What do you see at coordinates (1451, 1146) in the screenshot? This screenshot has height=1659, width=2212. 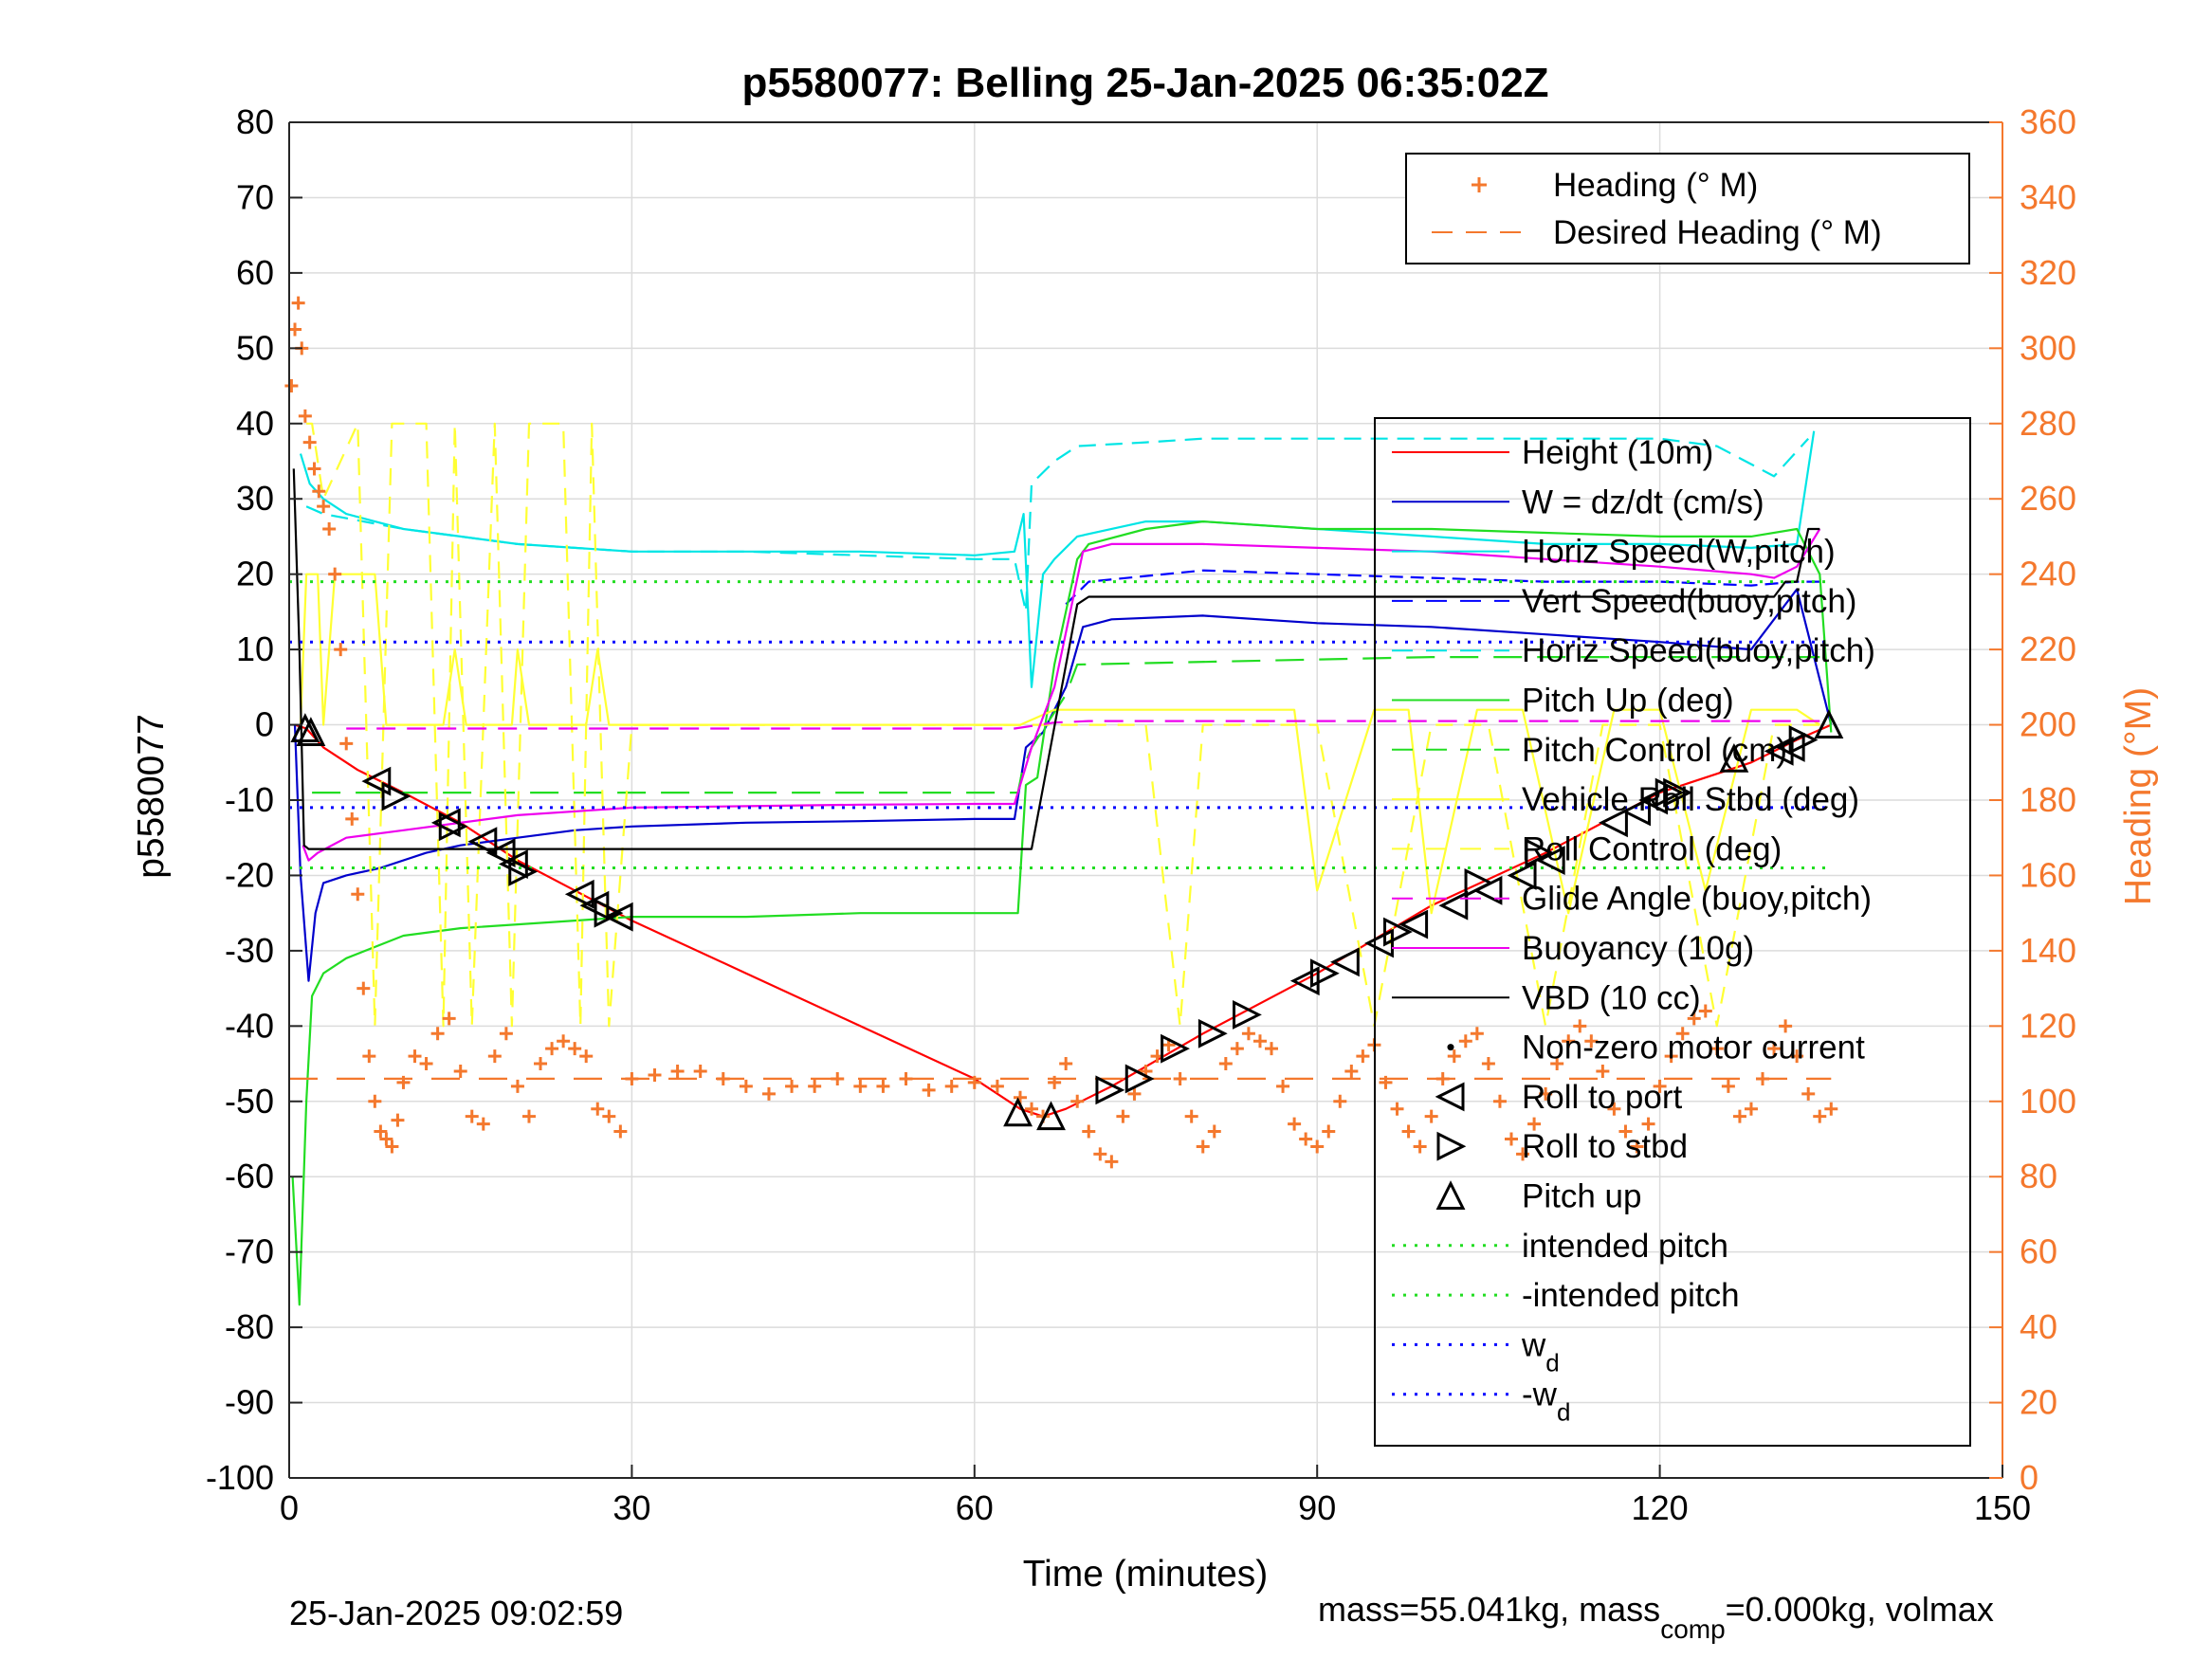 I see `legend-swatch` at bounding box center [1451, 1146].